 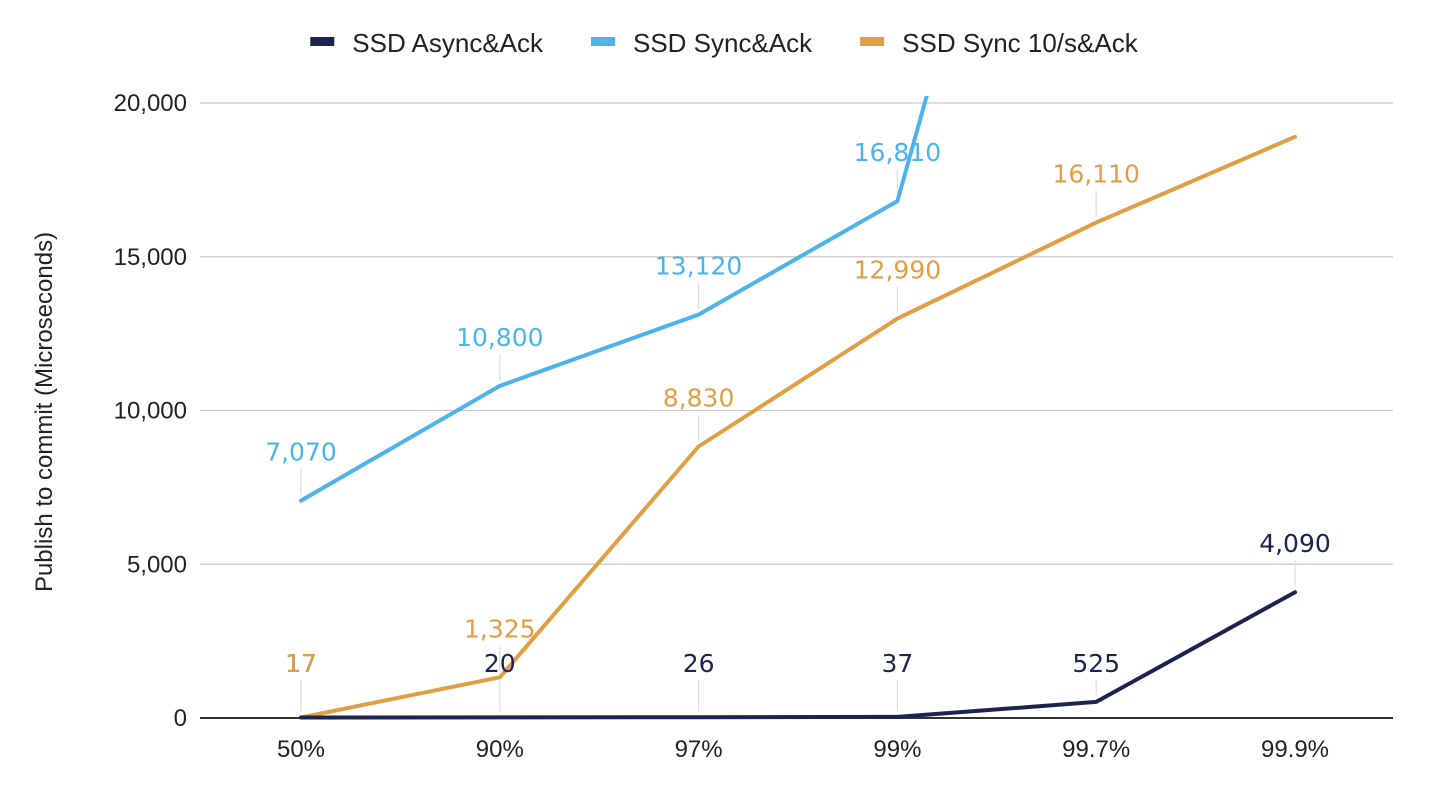 I want to click on y-axis-label: Publish to commit (Microseconds), so click(x=44, y=412).